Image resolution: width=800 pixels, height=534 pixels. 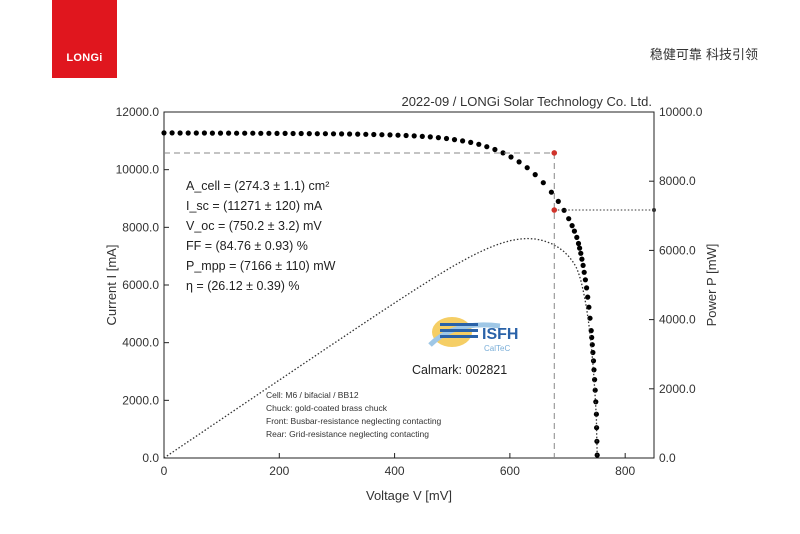 What do you see at coordinates (500, 334) in the screenshot?
I see `isfh-logo-name: ISFH` at bounding box center [500, 334].